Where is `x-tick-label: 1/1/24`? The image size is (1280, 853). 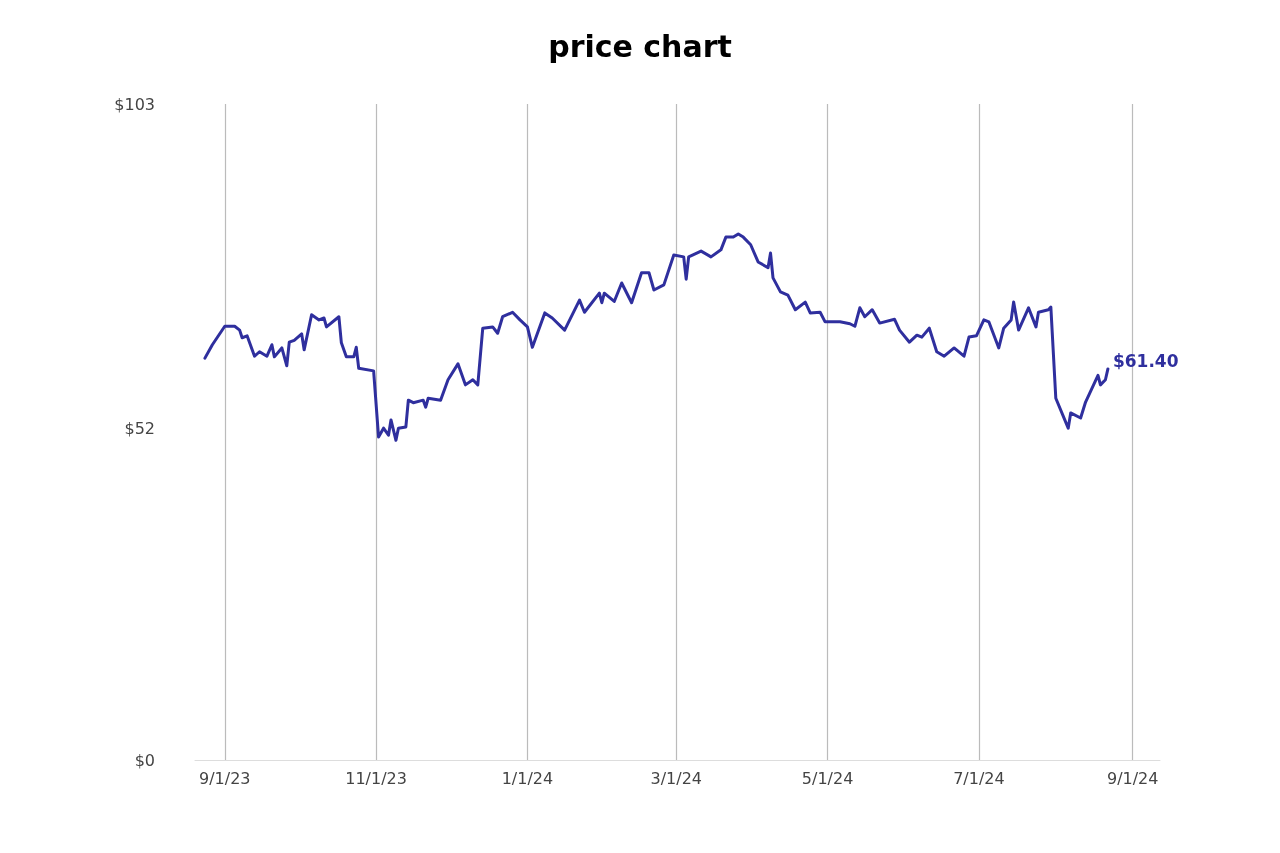
x-tick-label: 1/1/24 is located at coordinates (527, 778).